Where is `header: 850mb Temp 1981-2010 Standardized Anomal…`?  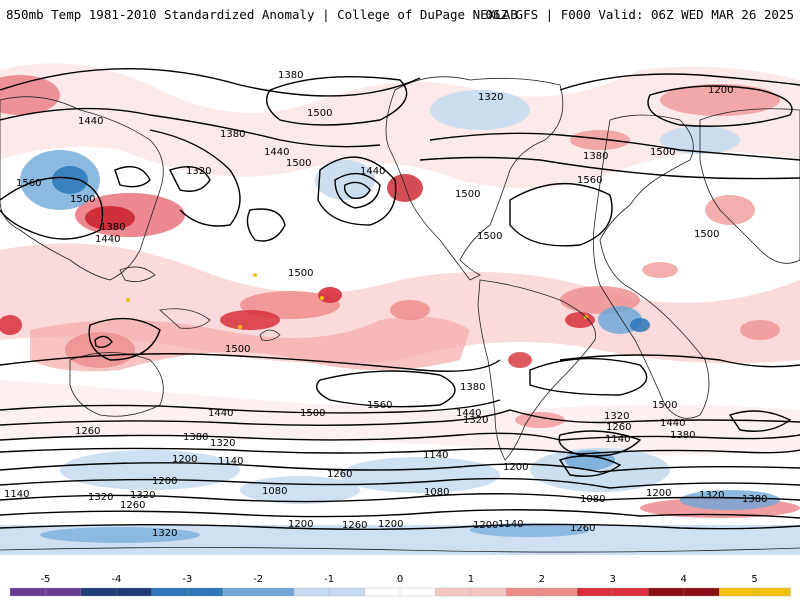 header: 850mb Temp 1981-2010 Standardized Anomal… is located at coordinates (400, 15).